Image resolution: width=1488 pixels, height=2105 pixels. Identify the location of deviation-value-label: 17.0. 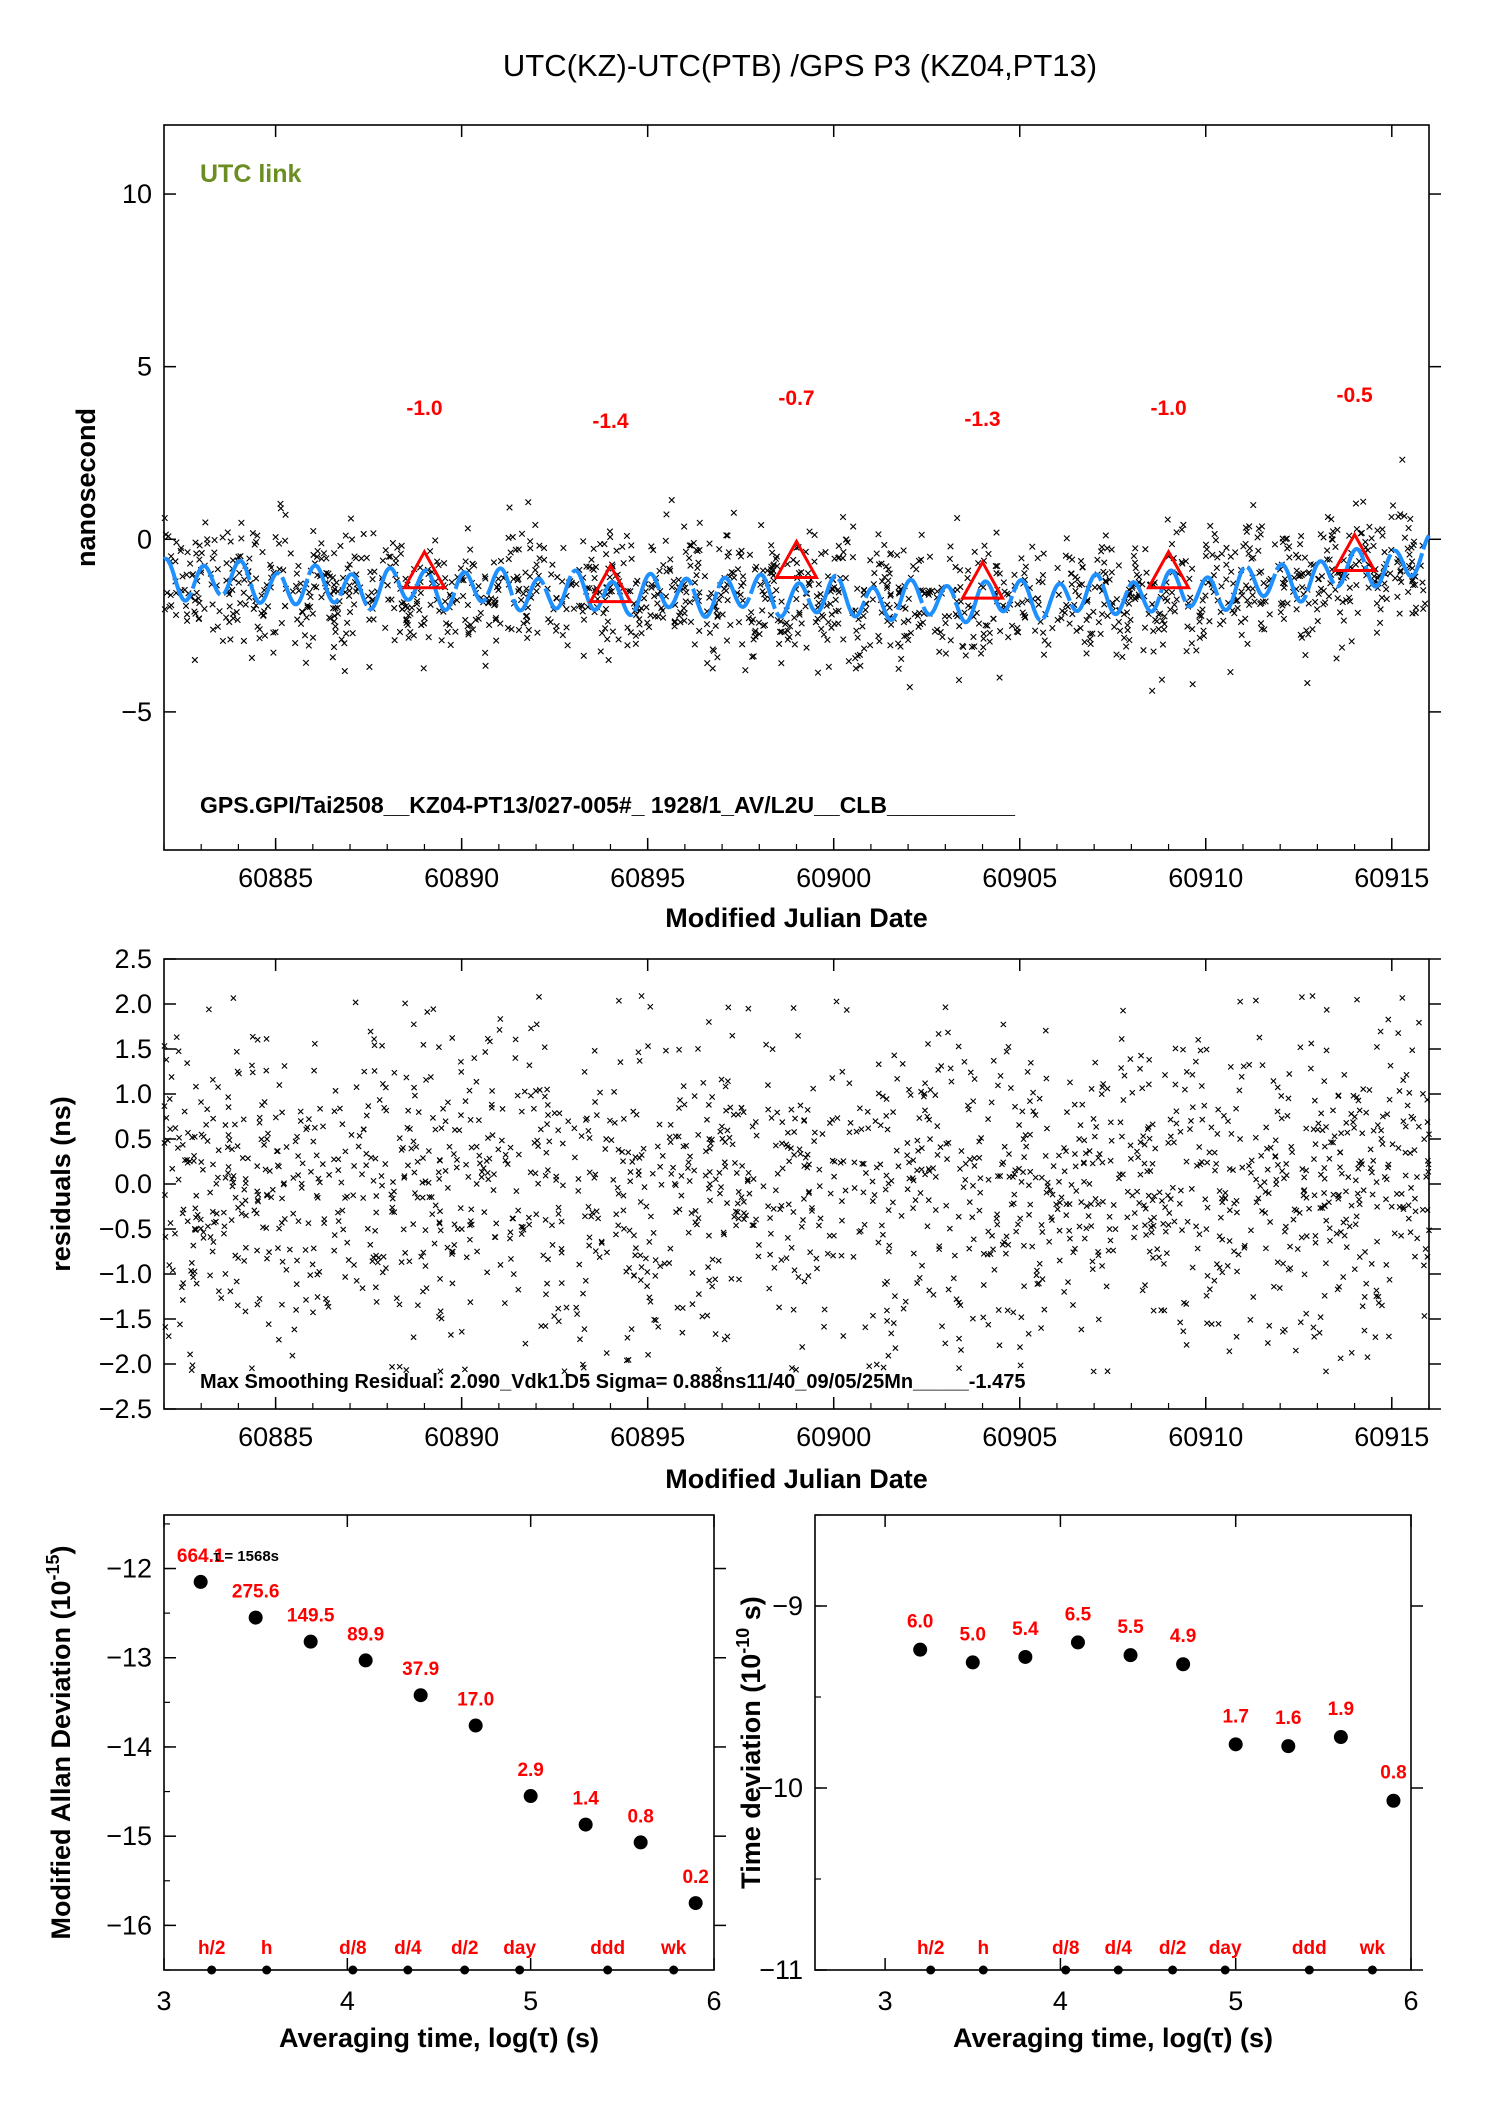
(475, 1700).